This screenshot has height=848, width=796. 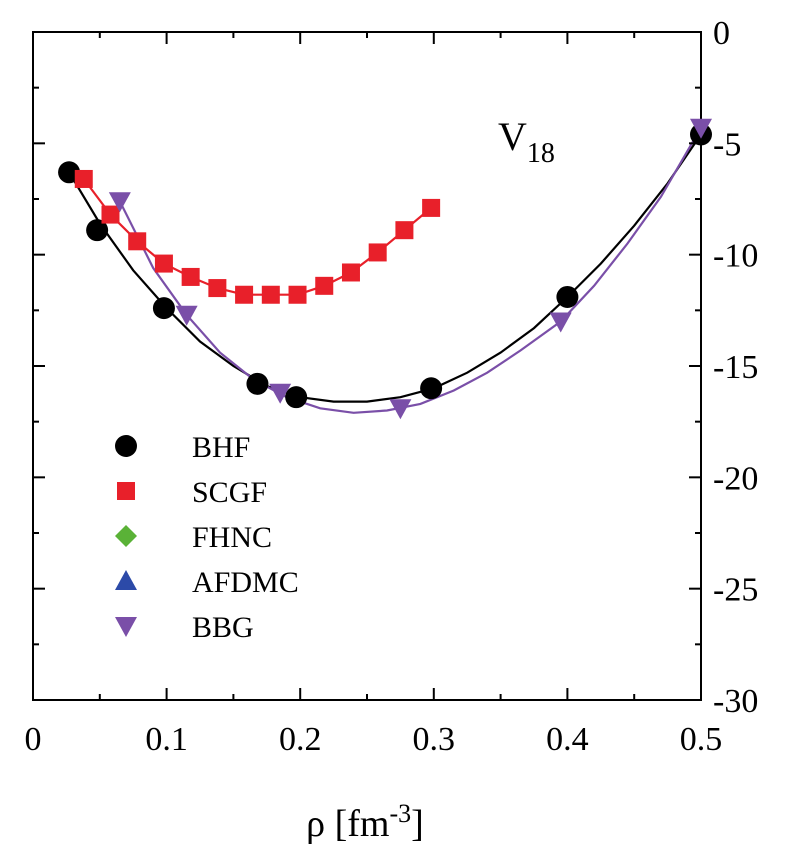 What do you see at coordinates (567, 739) in the screenshot?
I see `x-tick-label: 0.4` at bounding box center [567, 739].